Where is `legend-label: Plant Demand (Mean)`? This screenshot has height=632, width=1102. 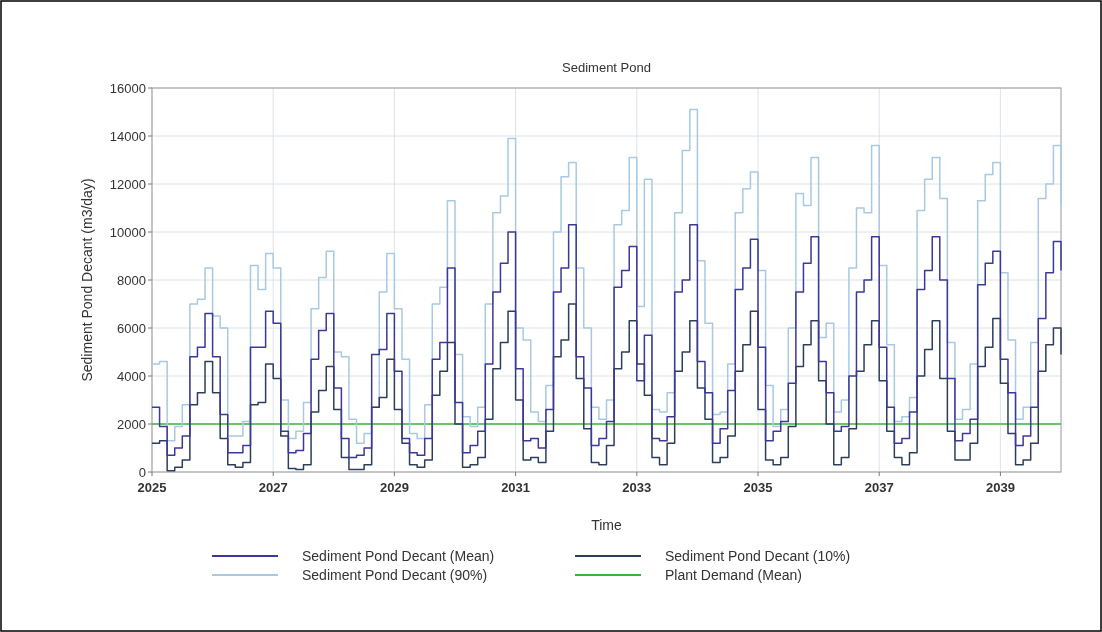 legend-label: Plant Demand (Mean) is located at coordinates (733, 574).